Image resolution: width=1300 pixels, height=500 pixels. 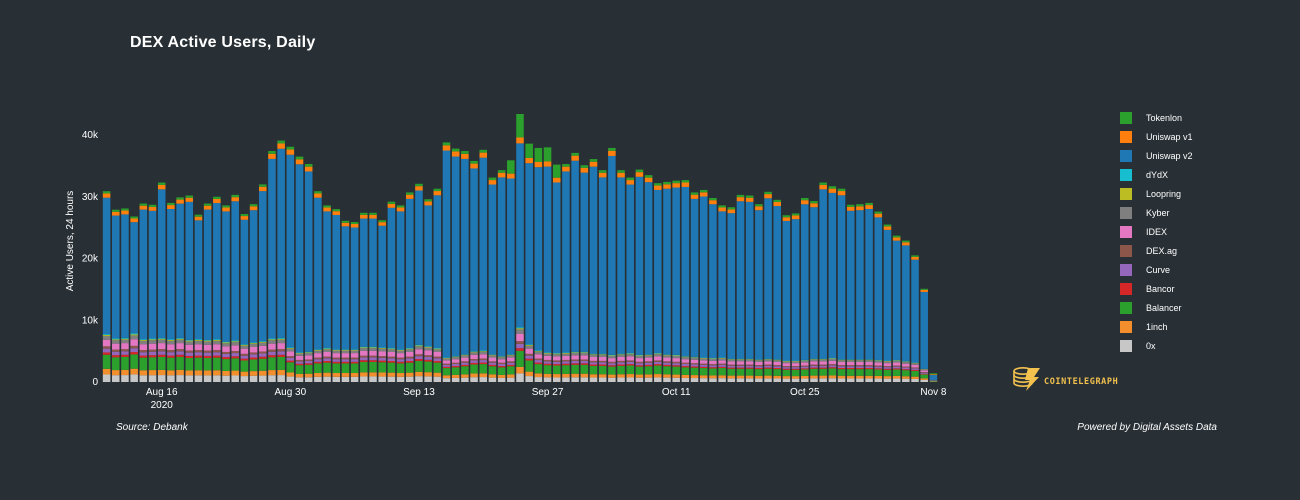 What do you see at coordinates (1156, 307) in the screenshot?
I see `legend-item-balancer: Balancer` at bounding box center [1156, 307].